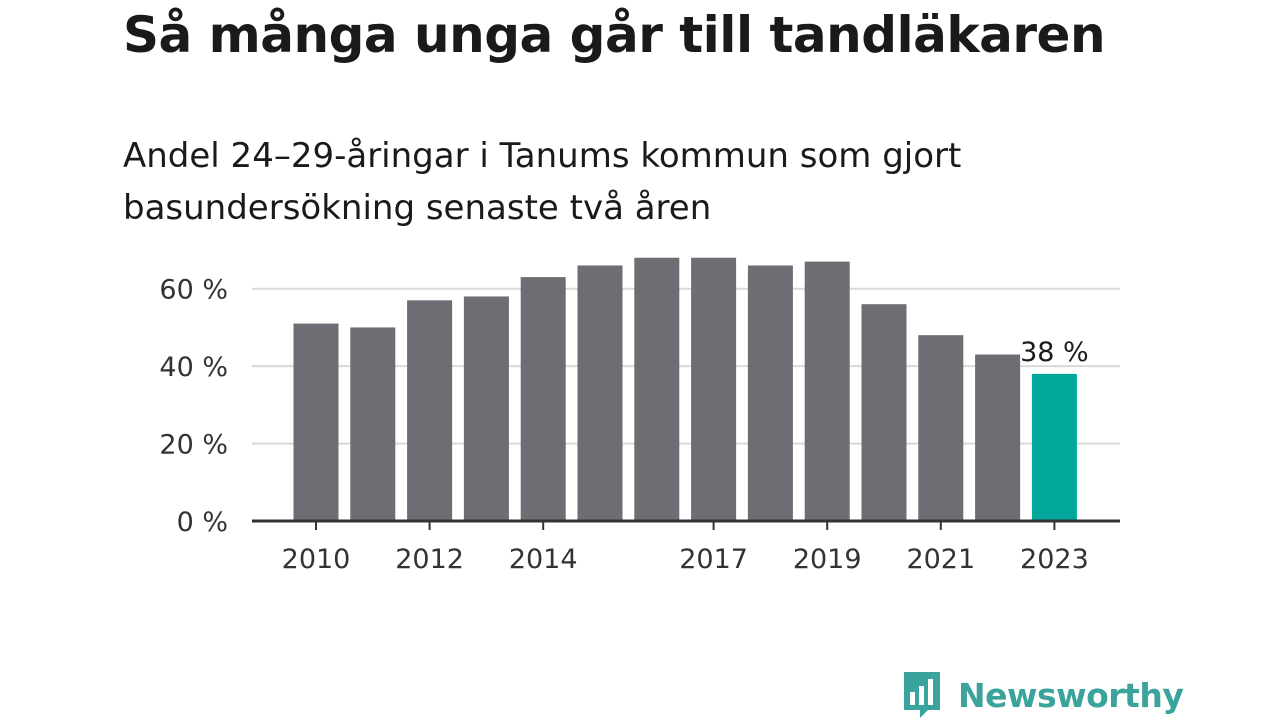 This screenshot has width=1280, height=720. I want to click on bar-highlight, so click(1054, 447).